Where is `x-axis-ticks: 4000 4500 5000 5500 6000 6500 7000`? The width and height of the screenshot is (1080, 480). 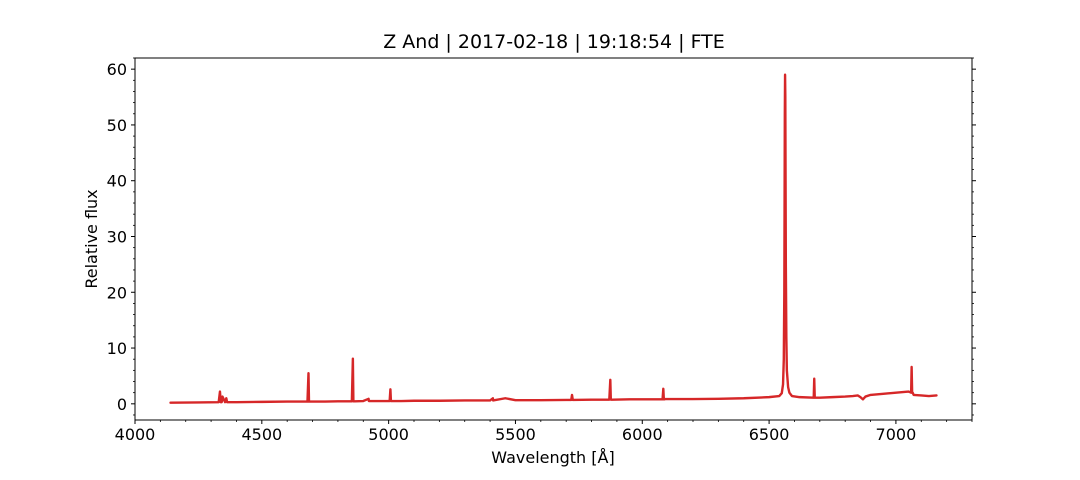
x-axis-ticks: 4000 4500 5000 5500 6000 6500 7000 is located at coordinates (516, 432).